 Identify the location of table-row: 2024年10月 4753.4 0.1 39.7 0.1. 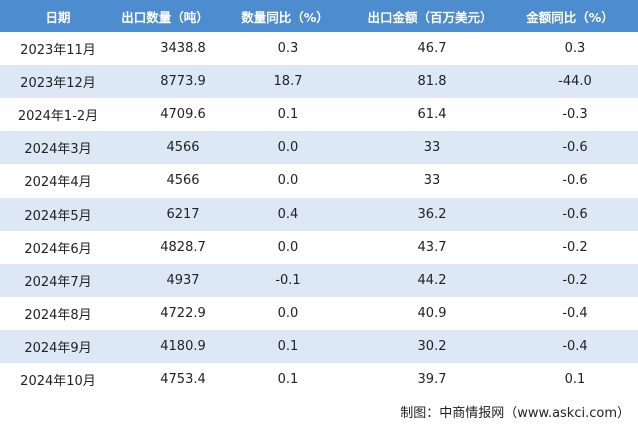
(319, 379).